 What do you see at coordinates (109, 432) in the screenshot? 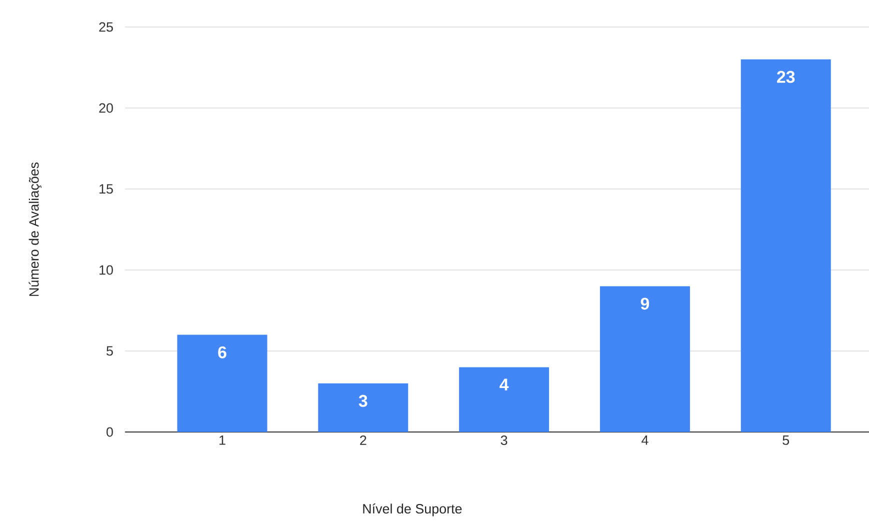
I see `y-tick-label: 0` at bounding box center [109, 432].